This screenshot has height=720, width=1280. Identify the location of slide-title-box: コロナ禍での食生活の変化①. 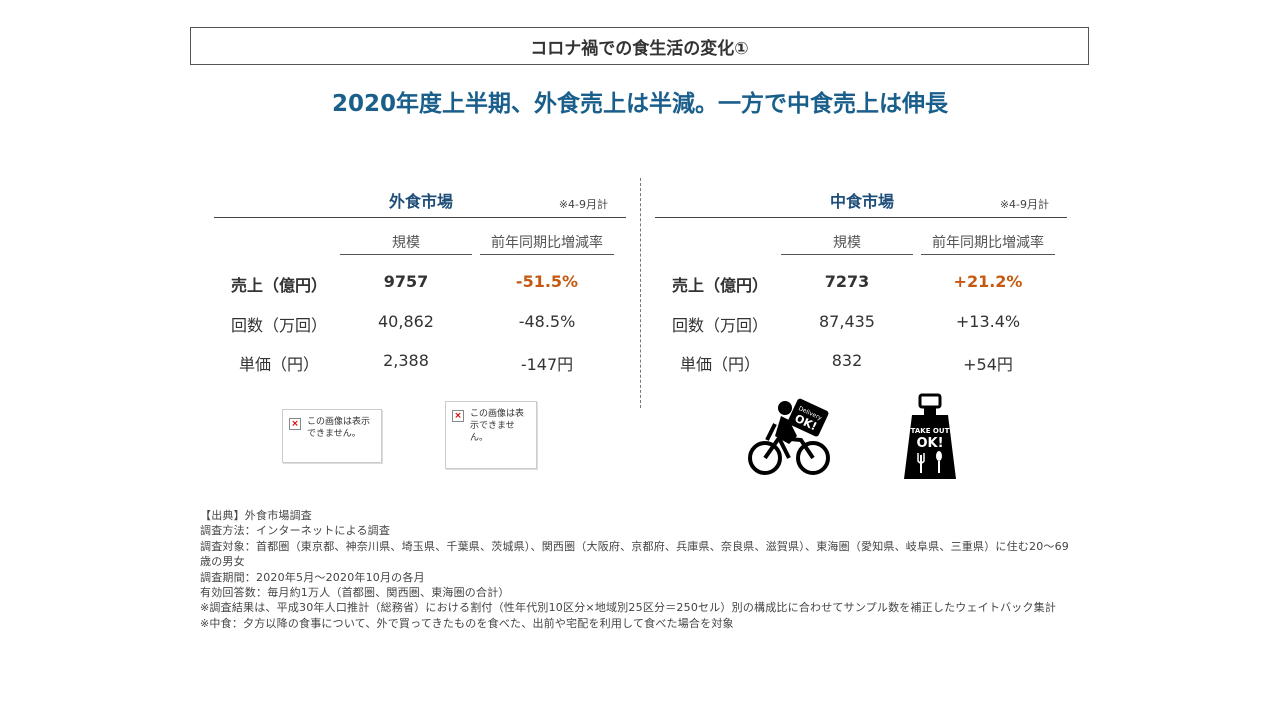
(639, 46).